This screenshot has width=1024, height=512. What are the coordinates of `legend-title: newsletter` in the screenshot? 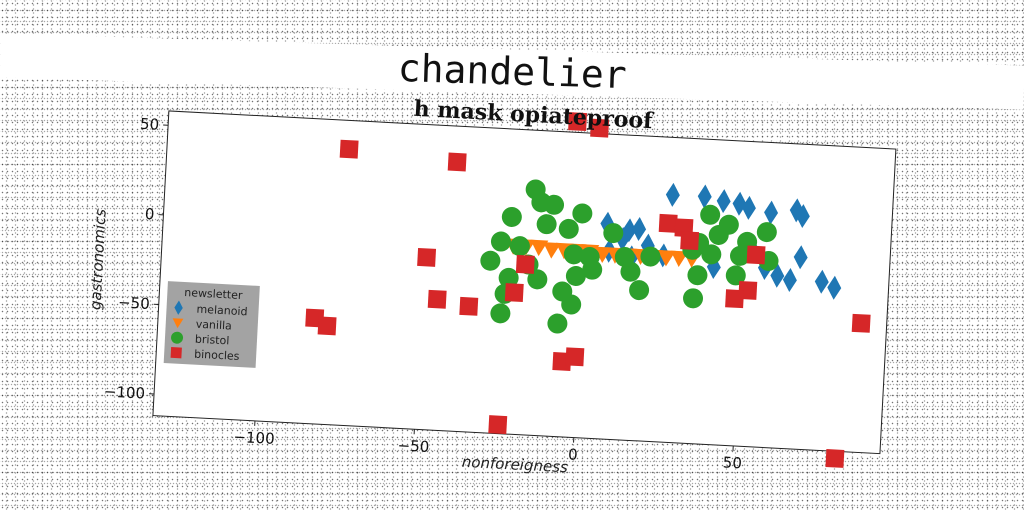 It's located at (213, 294).